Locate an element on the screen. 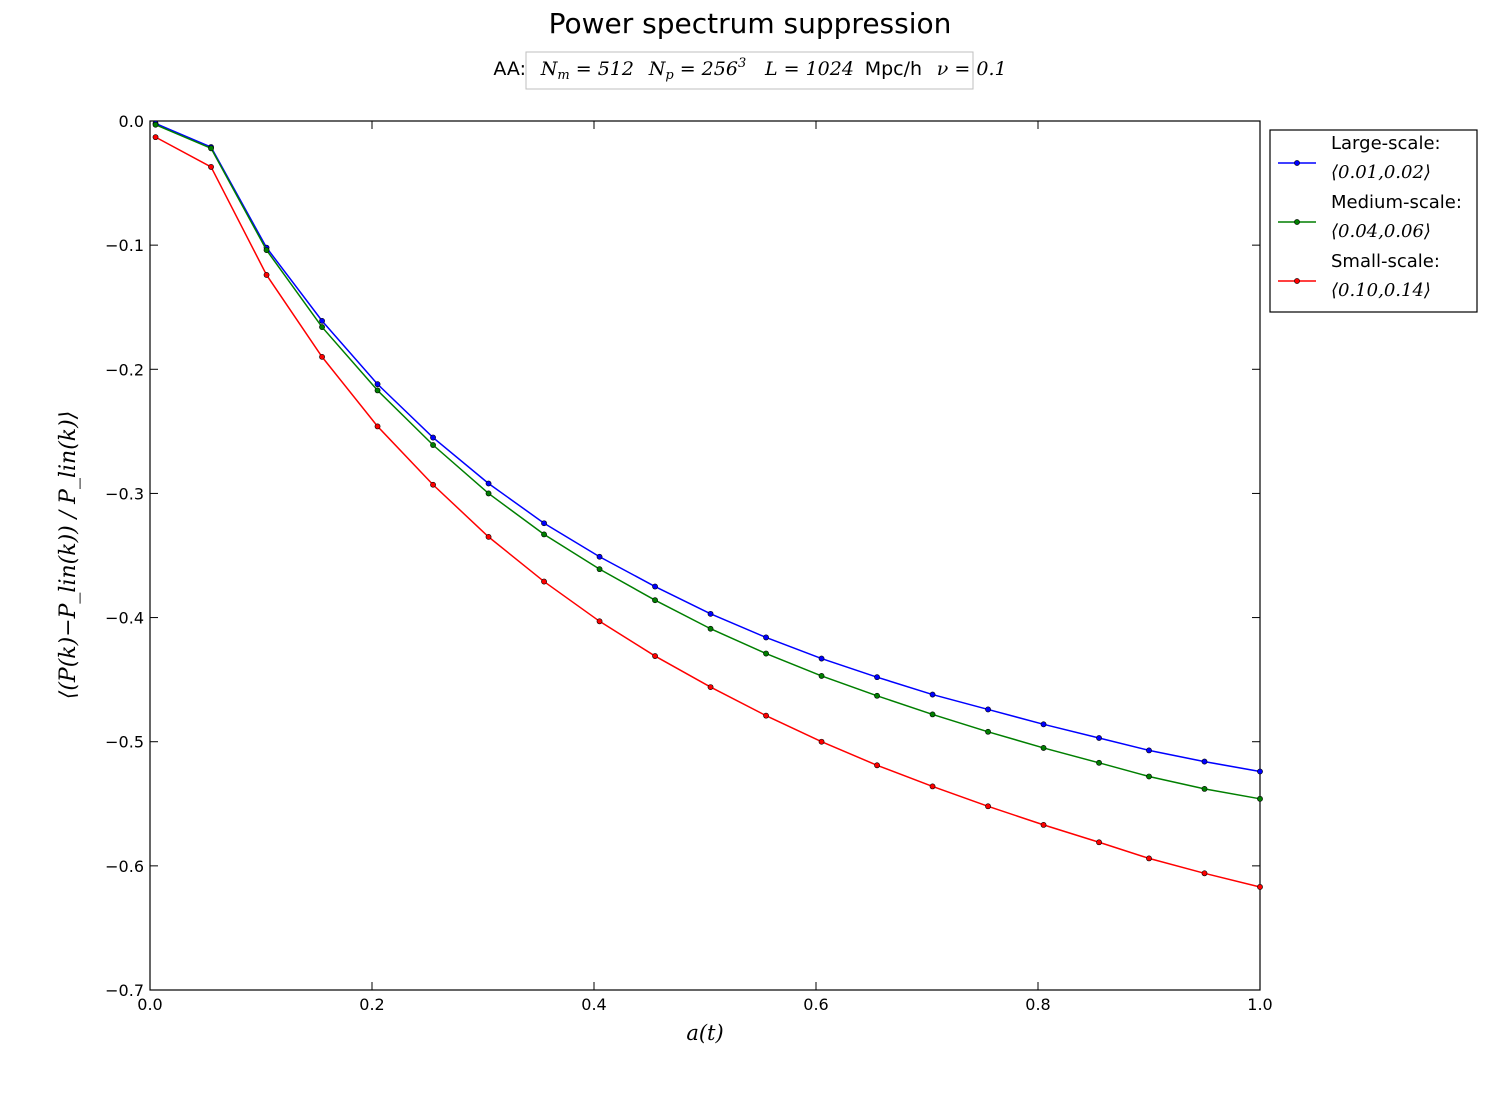 The height and width of the screenshot is (1100, 1500). y-tick-label: −0.3 is located at coordinates (124, 493).